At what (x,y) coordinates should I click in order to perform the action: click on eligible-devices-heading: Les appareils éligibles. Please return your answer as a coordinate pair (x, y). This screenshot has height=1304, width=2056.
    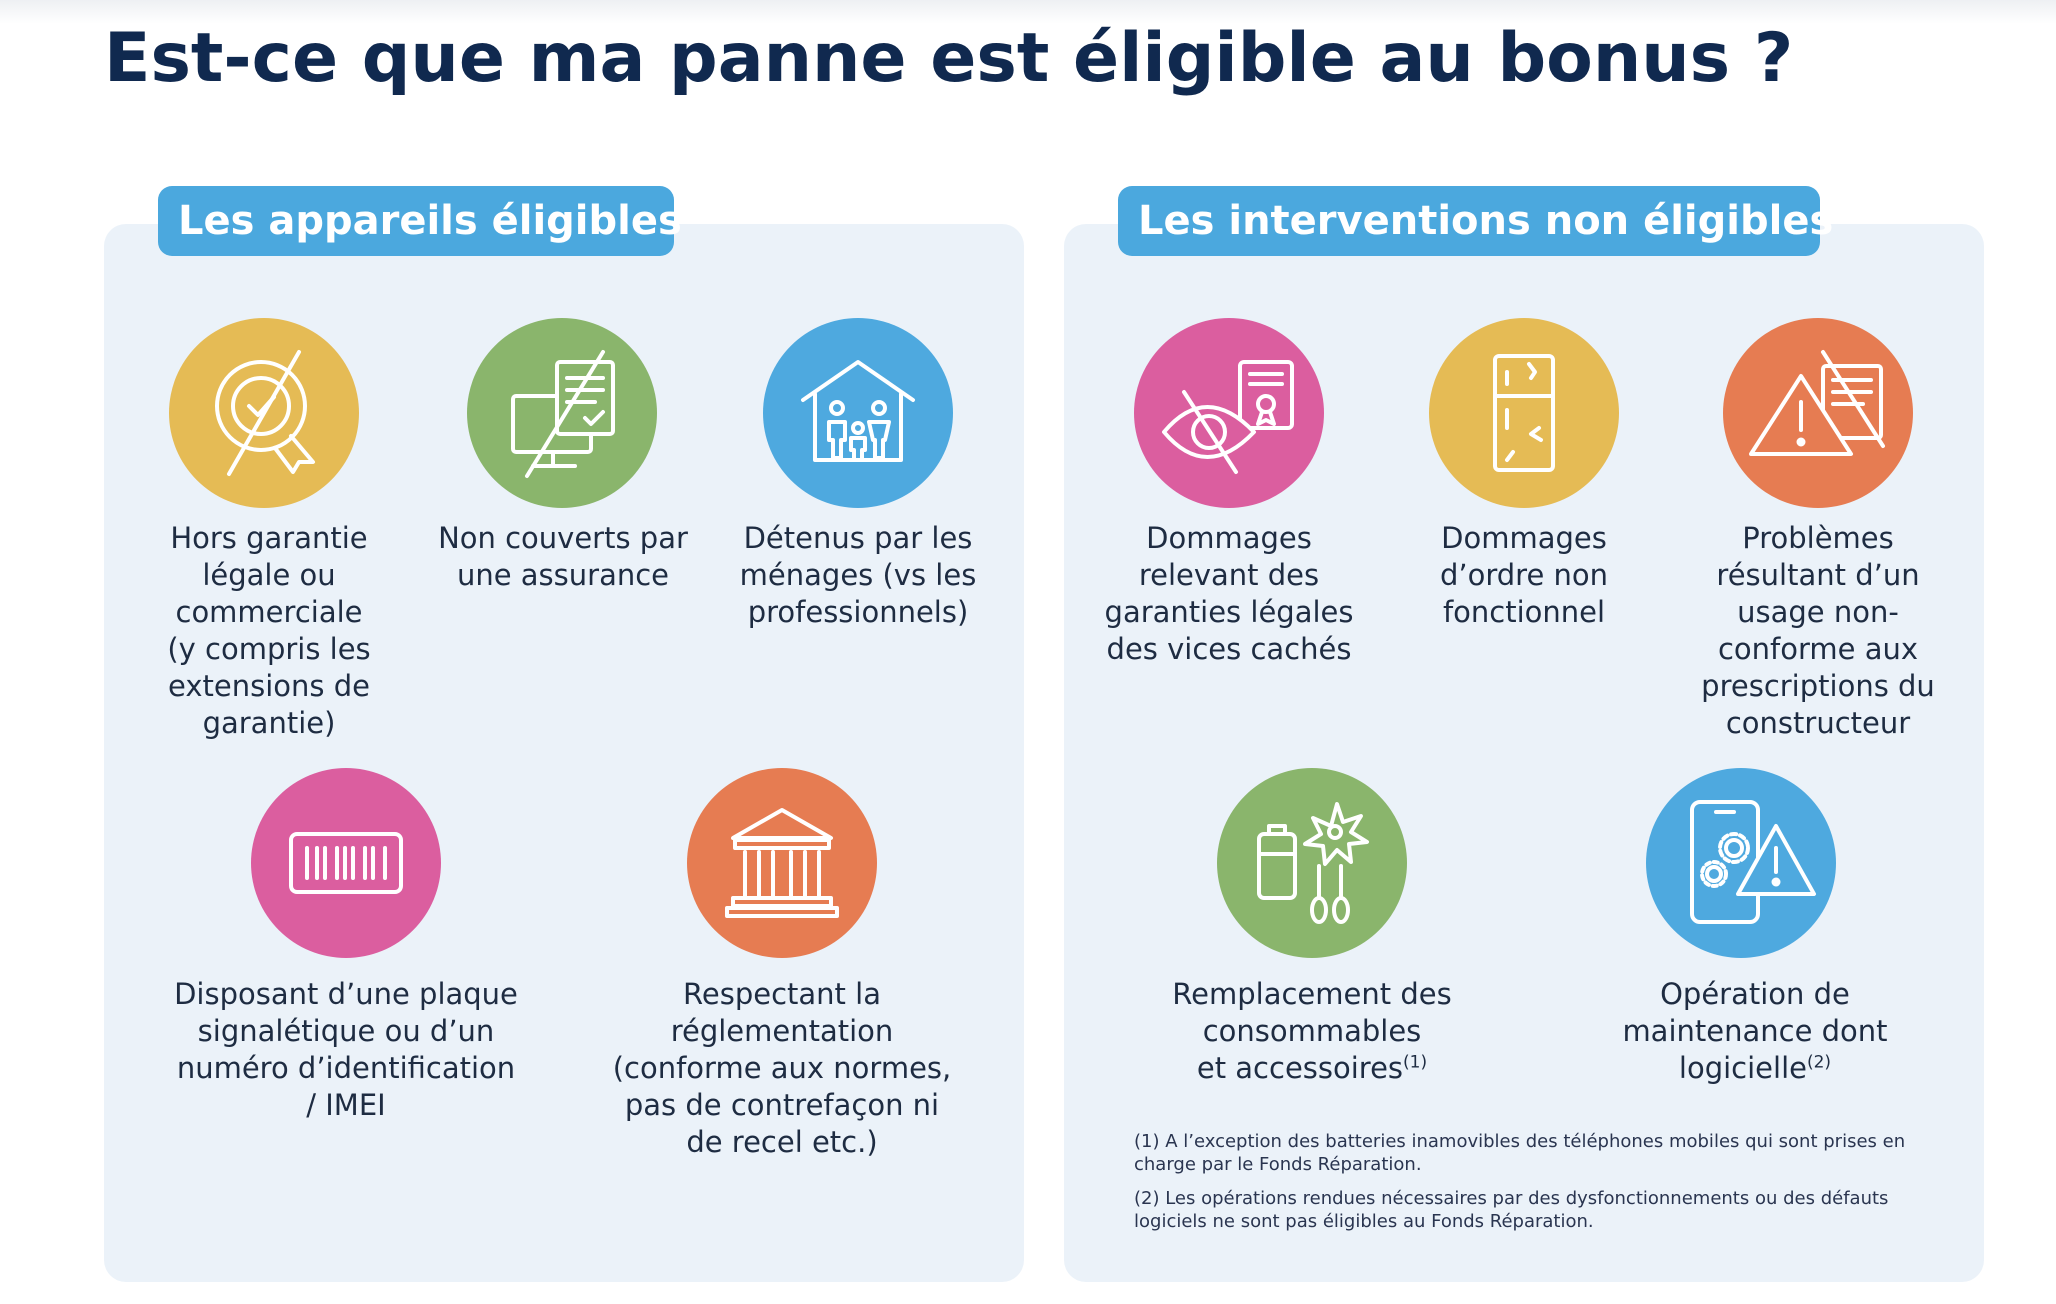
    Looking at the image, I should click on (420, 221).